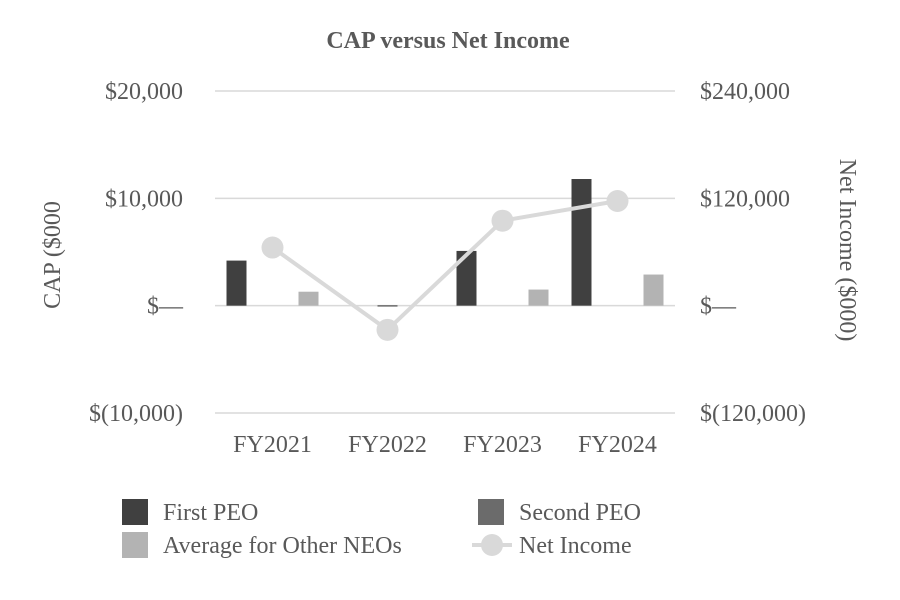  I want to click on bar-second-peo, so click(387, 306).